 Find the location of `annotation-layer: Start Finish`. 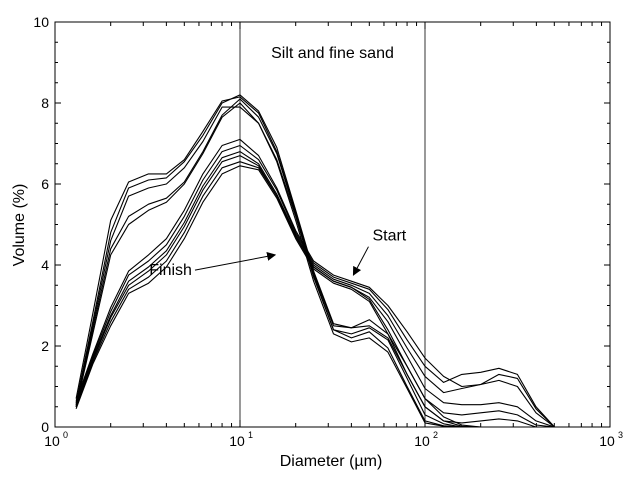

annotation-layer: Start Finish is located at coordinates (278, 253).